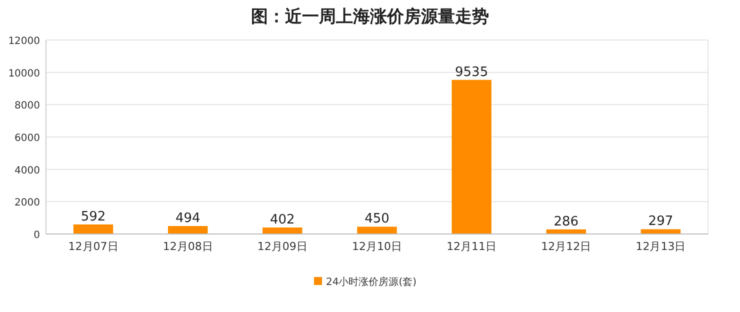 The width and height of the screenshot is (740, 312). I want to click on chart-title: 图：近一周上海涨价房源量走势, so click(370, 17).